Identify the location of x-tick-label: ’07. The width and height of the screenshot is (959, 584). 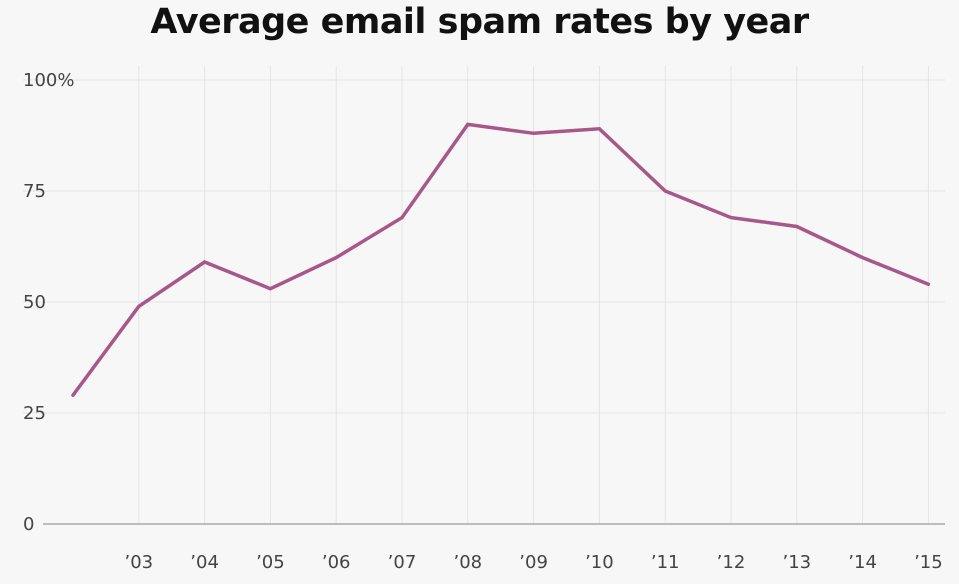
(402, 562).